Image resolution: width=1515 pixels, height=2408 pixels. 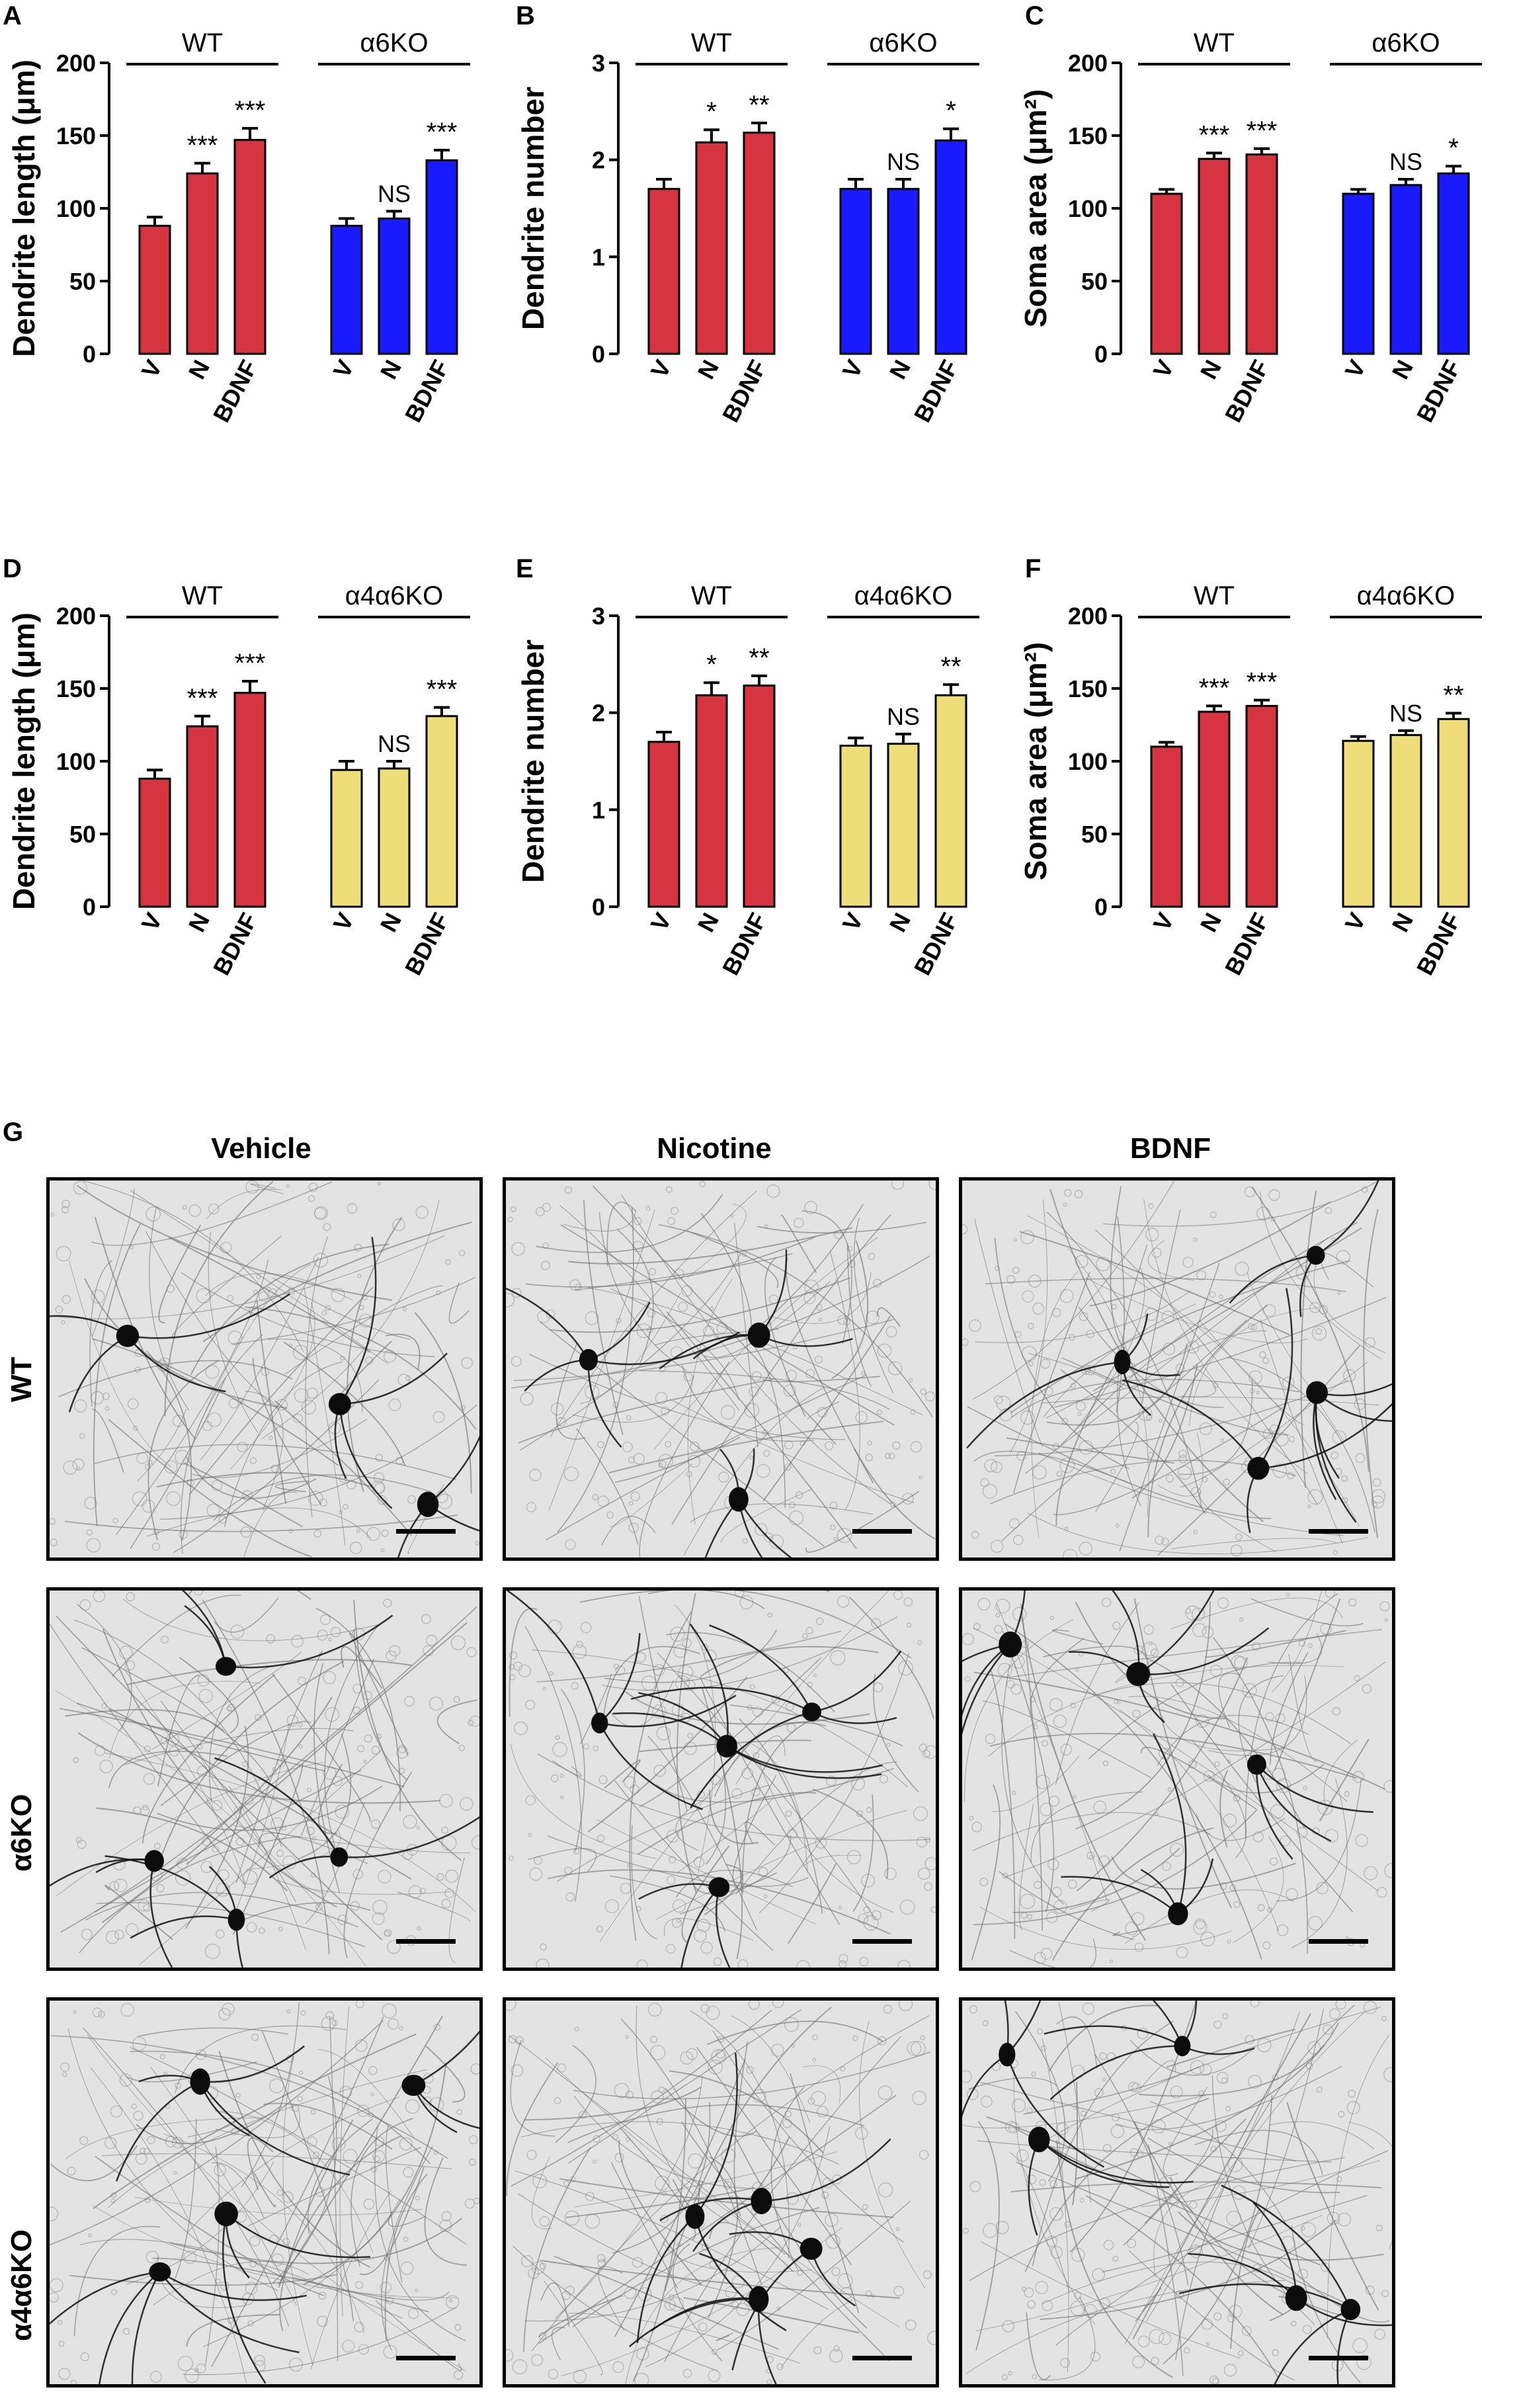 What do you see at coordinates (1177, 1779) in the screenshot?
I see `micrograph-alpha6ko-bdnf` at bounding box center [1177, 1779].